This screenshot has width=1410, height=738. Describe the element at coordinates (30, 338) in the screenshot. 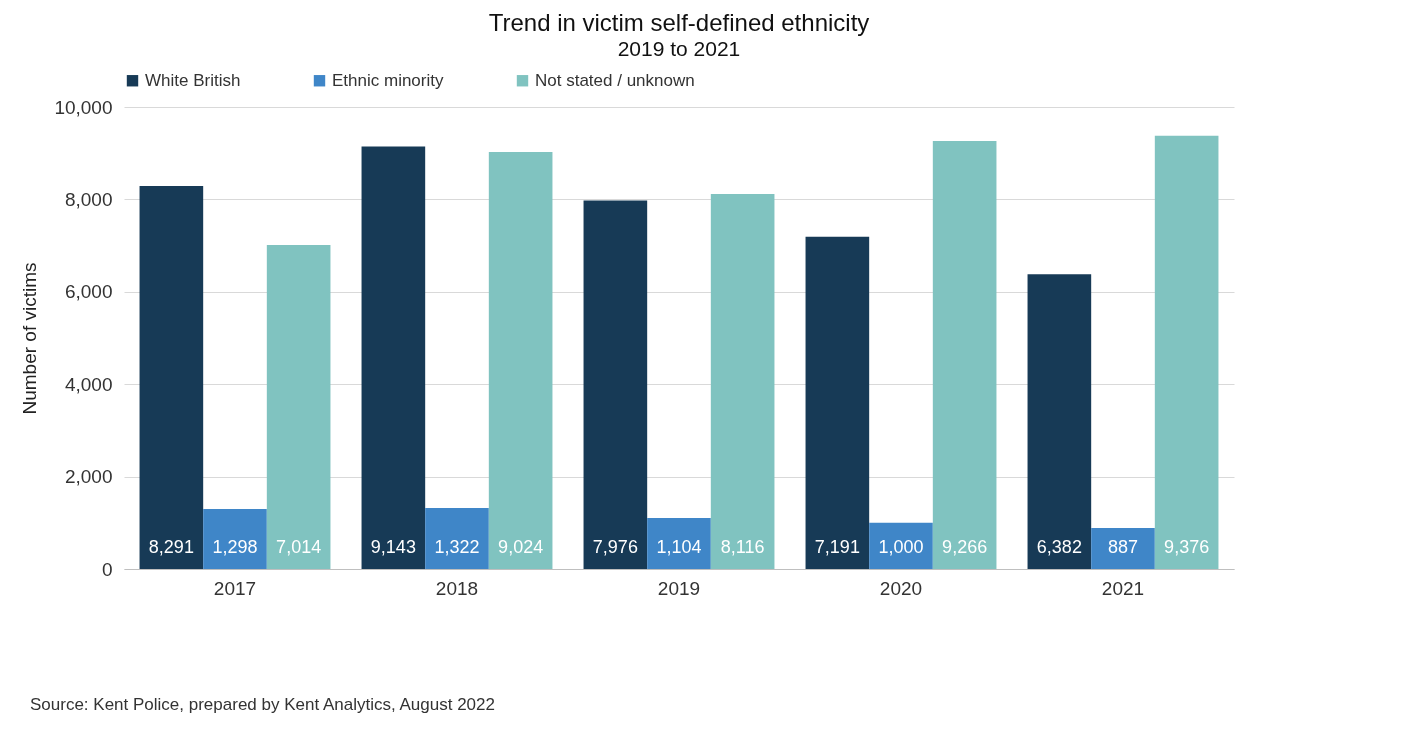

I see `y-axis-title: Number of victims` at that location.